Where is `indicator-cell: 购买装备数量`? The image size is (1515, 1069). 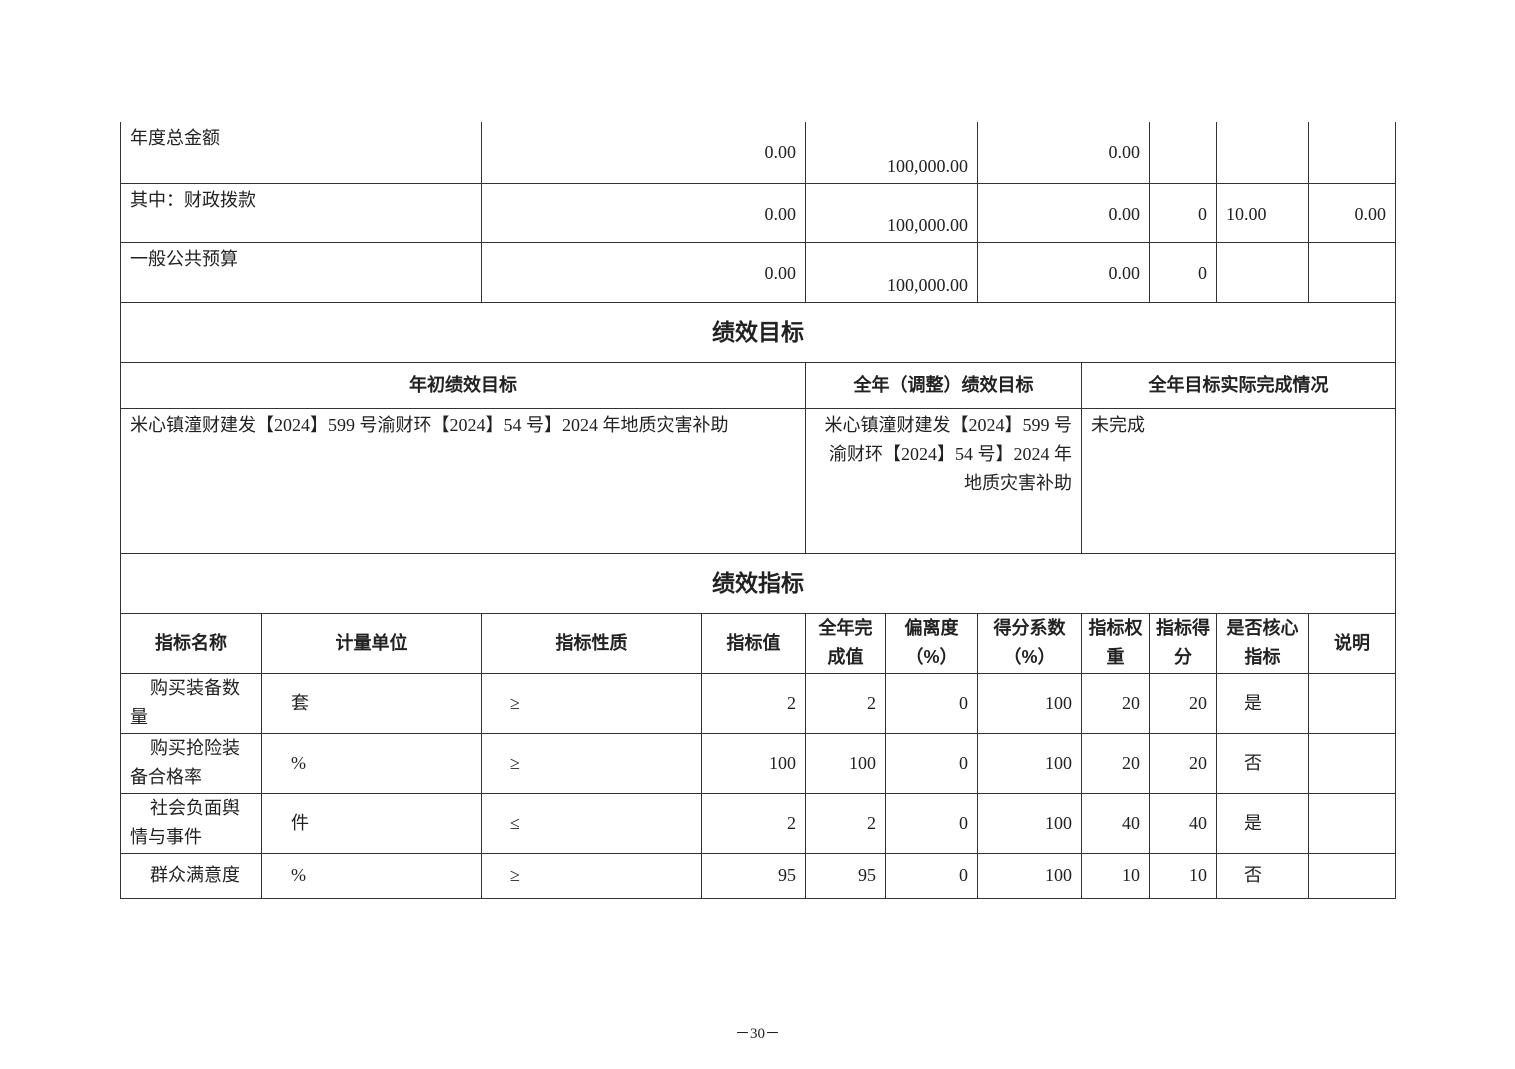
indicator-cell: 购买装备数量 is located at coordinates (191, 703).